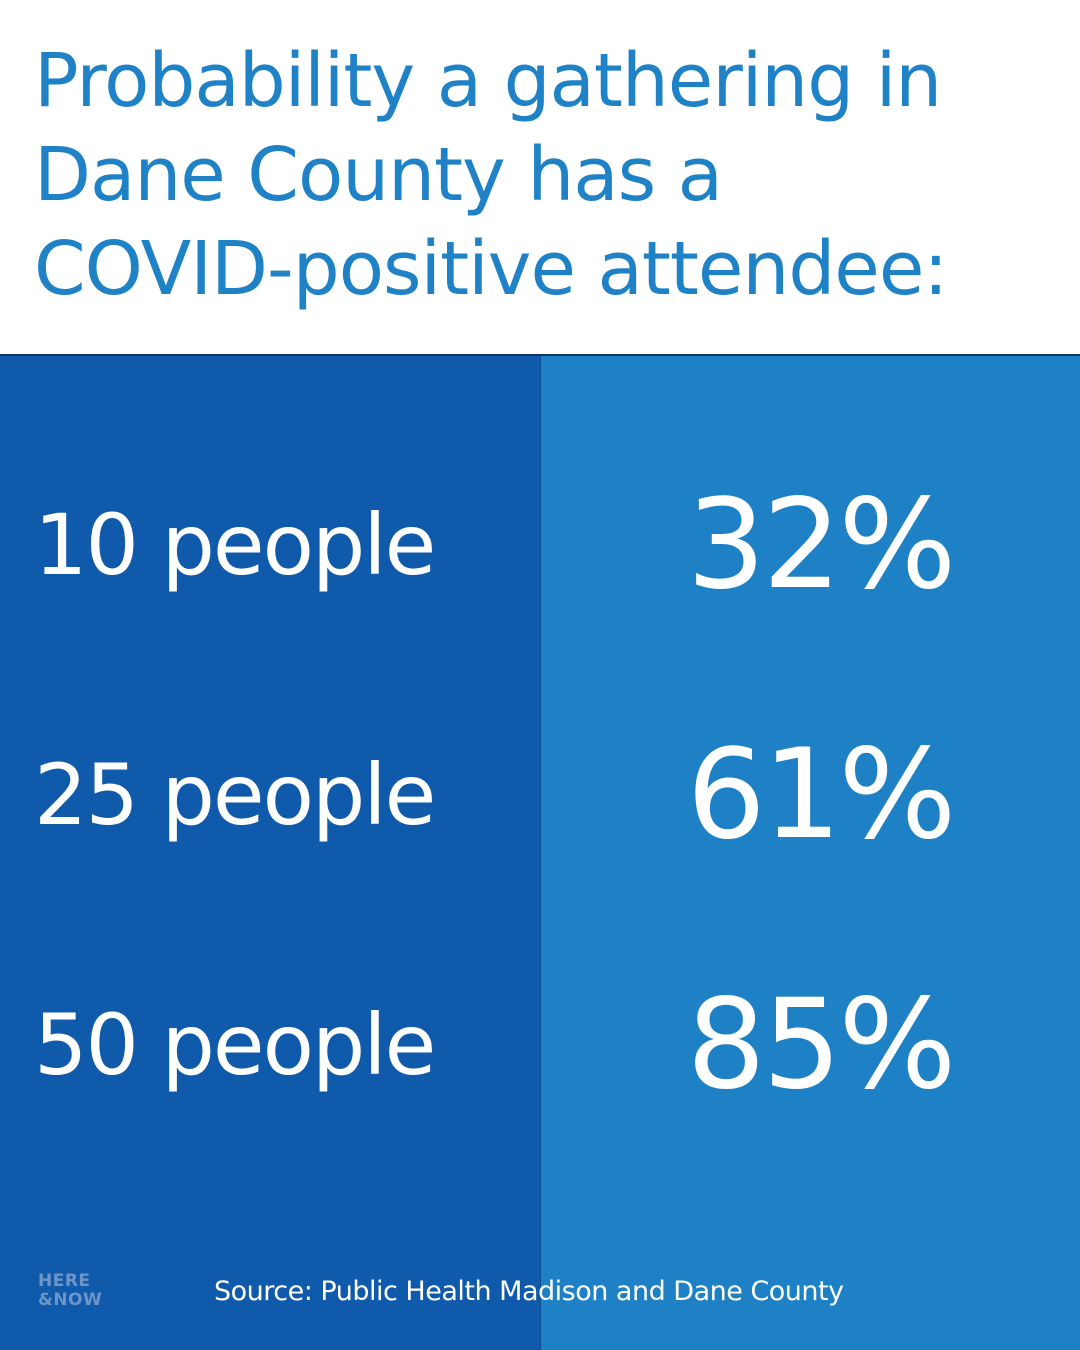 This screenshot has width=1080, height=1350. I want to click on title-line-2: Dane County has a, so click(378, 175).